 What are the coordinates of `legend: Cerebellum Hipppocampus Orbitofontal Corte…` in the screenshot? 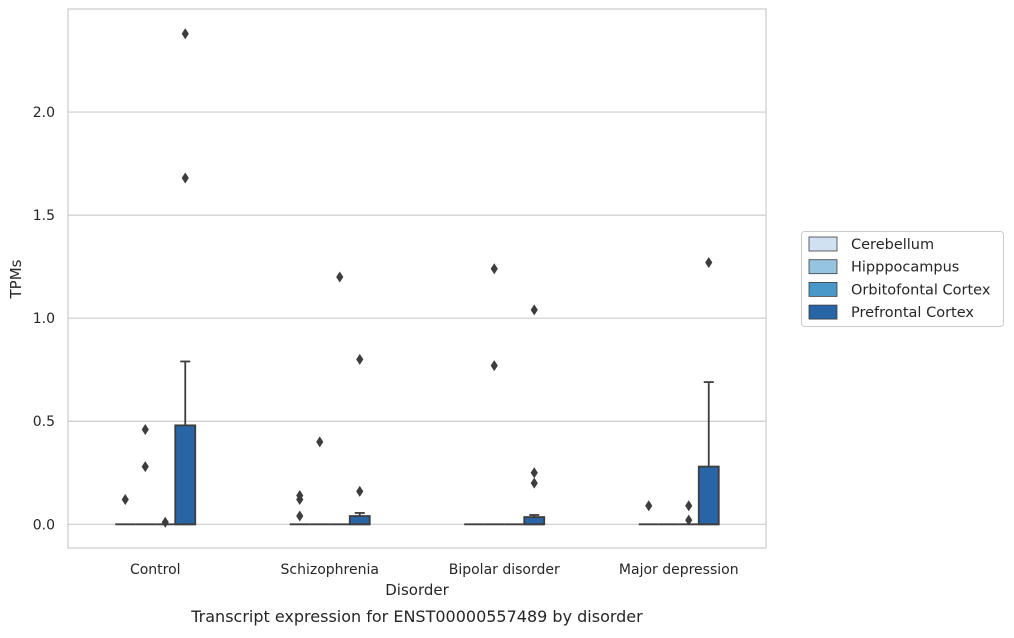 It's located at (902, 279).